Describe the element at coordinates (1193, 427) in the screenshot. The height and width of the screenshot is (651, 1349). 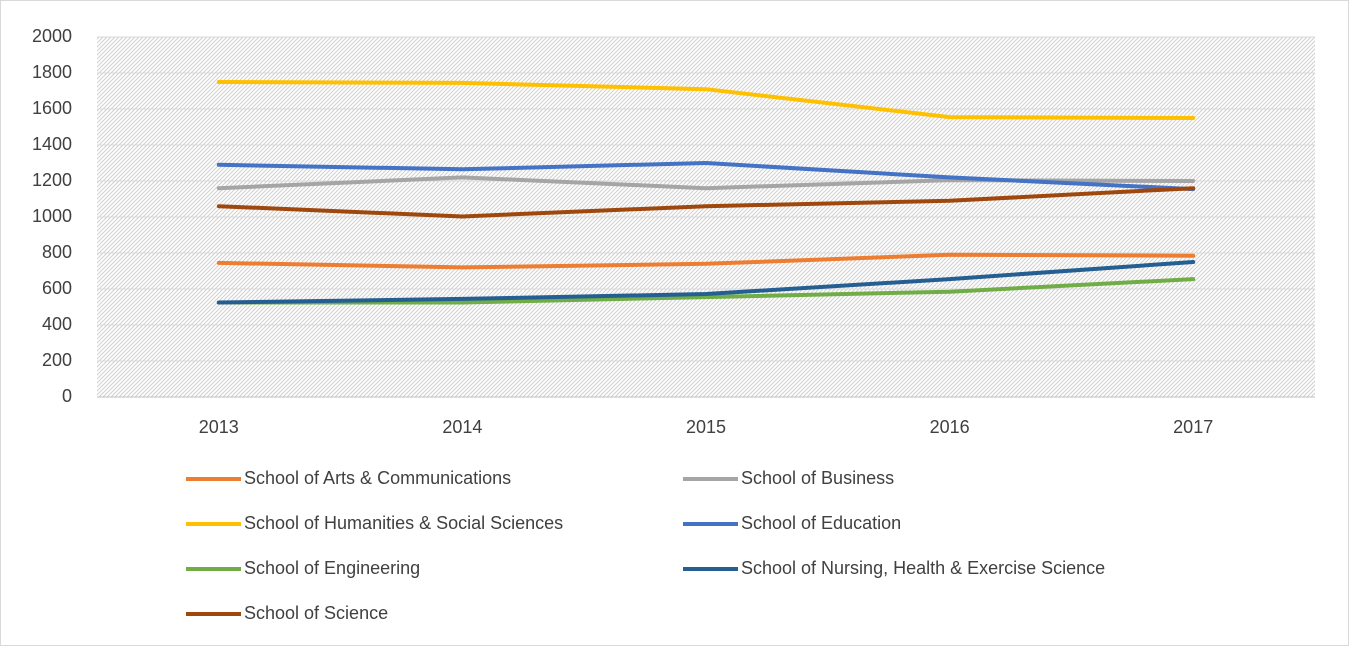
I see `x-tick-label: 2017` at that location.